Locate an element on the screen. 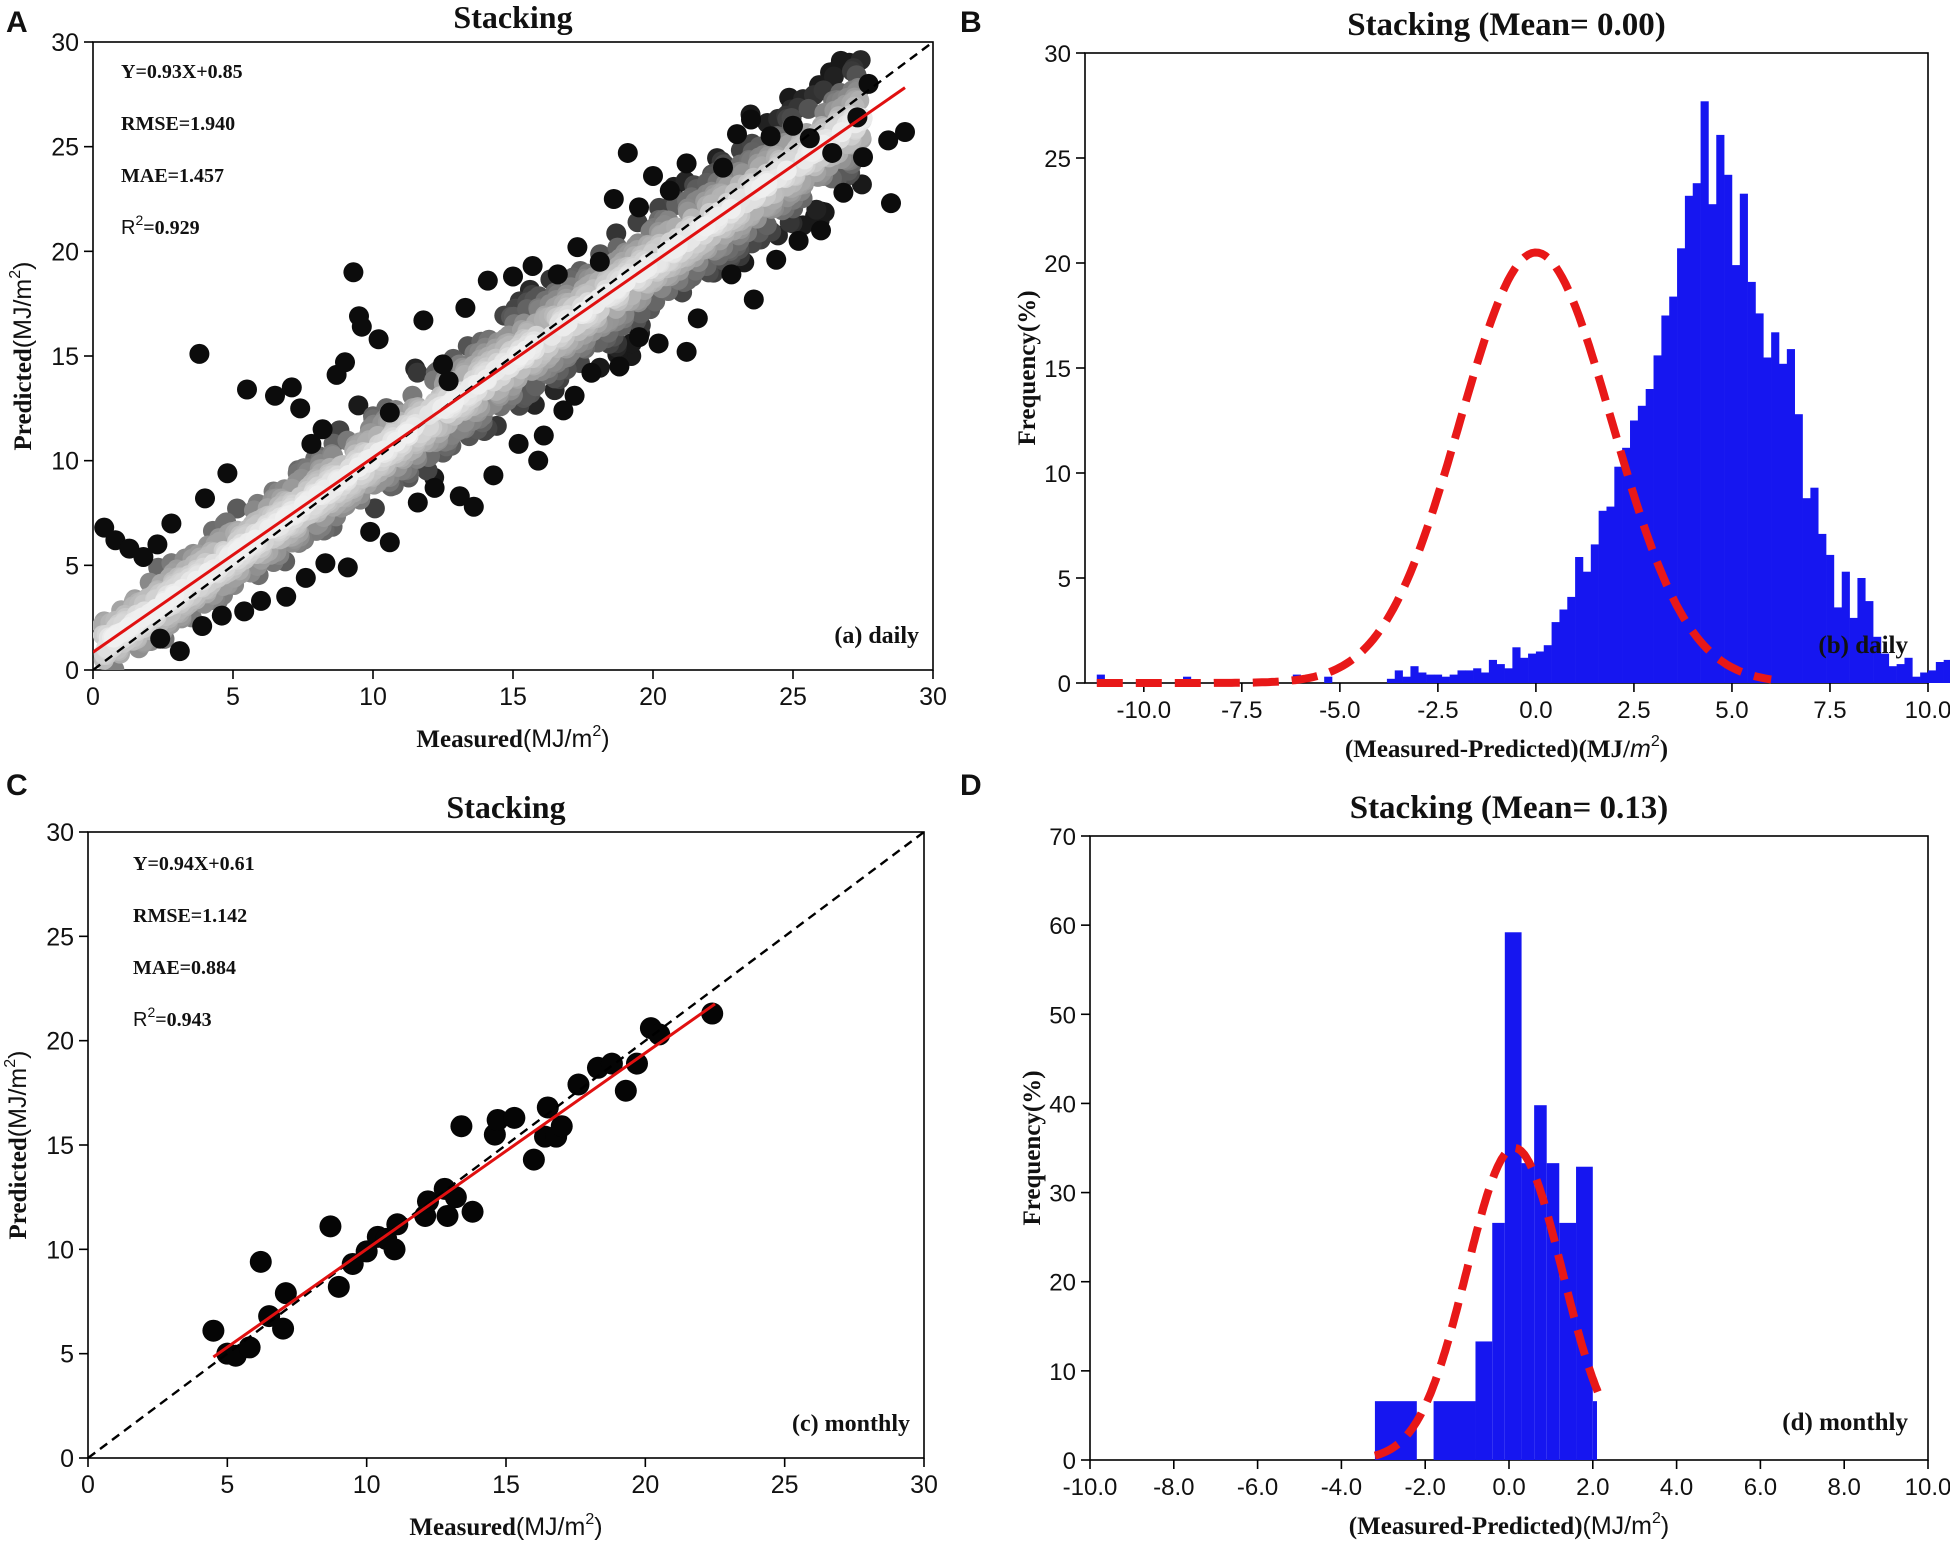 This screenshot has height=1550, width=1950. y-tick-label: 5 is located at coordinates (1064, 579).